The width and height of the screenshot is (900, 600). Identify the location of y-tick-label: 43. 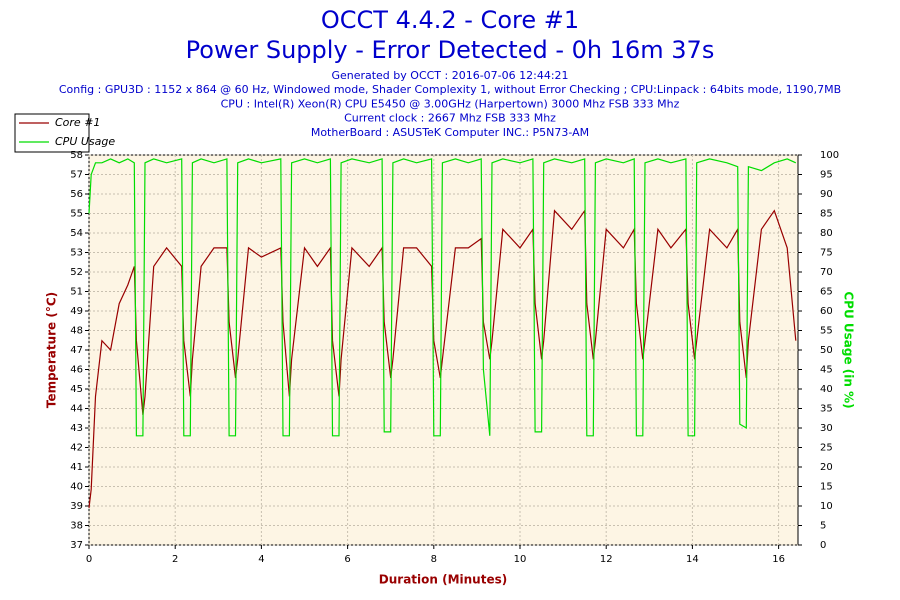
(76, 428).